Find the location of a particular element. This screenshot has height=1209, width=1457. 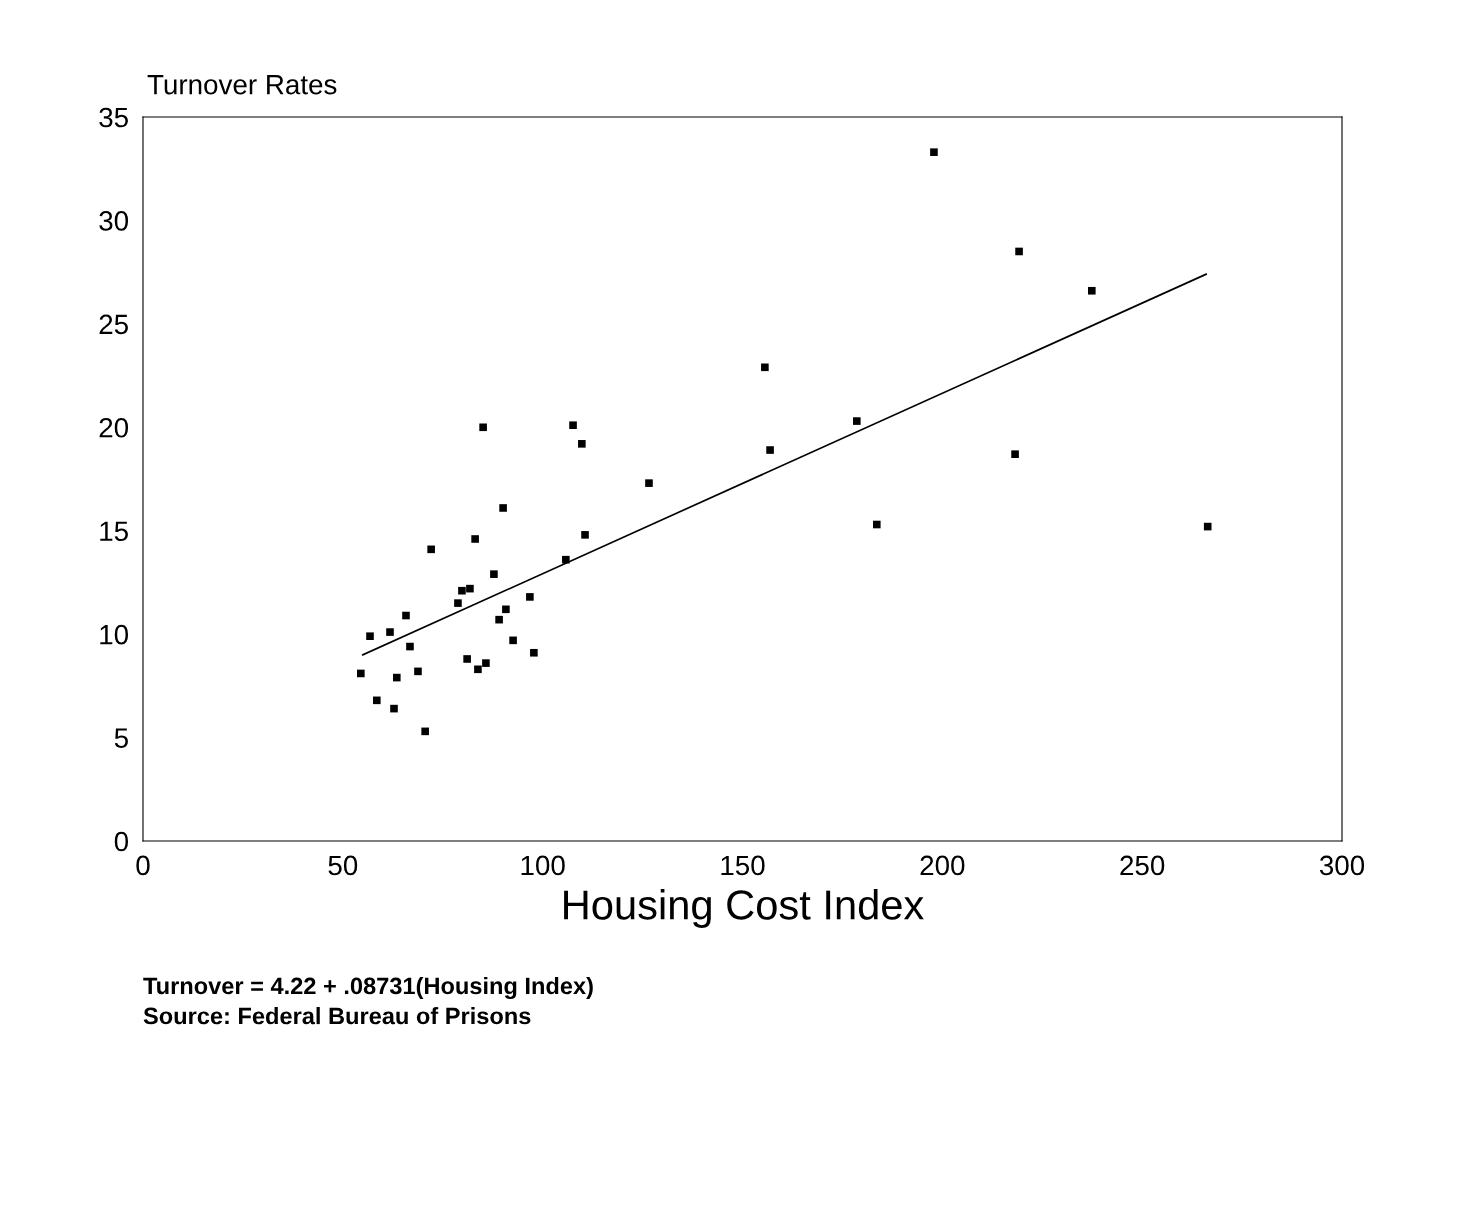

y-tick-label: 10 is located at coordinates (114, 634).